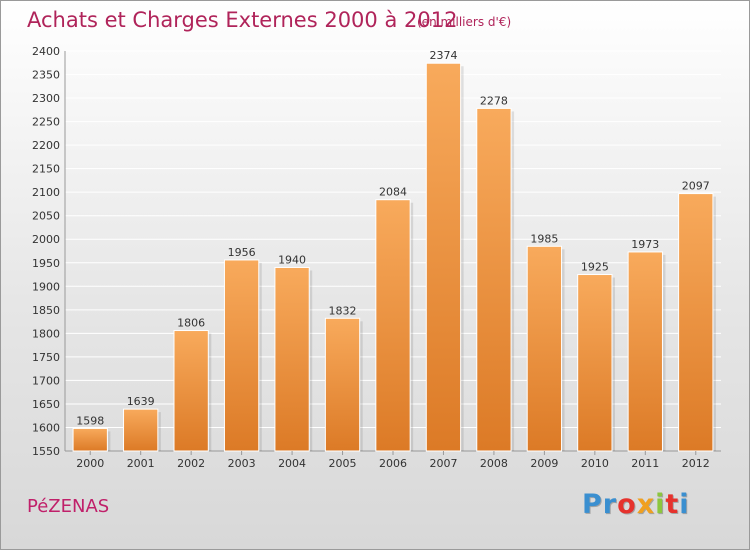 Image resolution: width=750 pixels, height=550 pixels. I want to click on y-tick-label: 1900, so click(46, 286).